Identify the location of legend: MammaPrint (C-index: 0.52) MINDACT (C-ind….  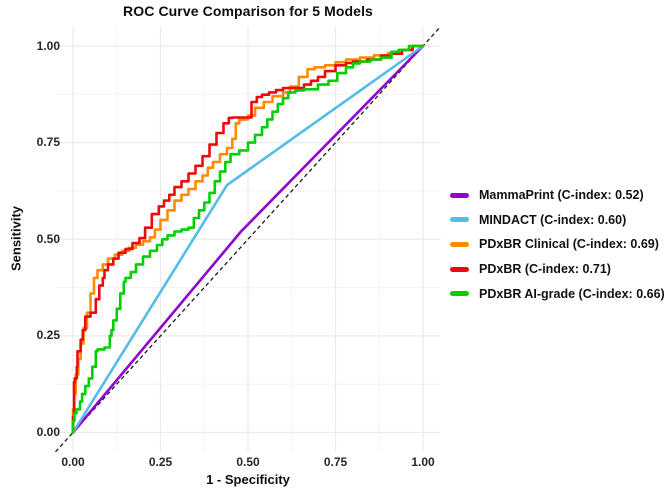
(557, 244).